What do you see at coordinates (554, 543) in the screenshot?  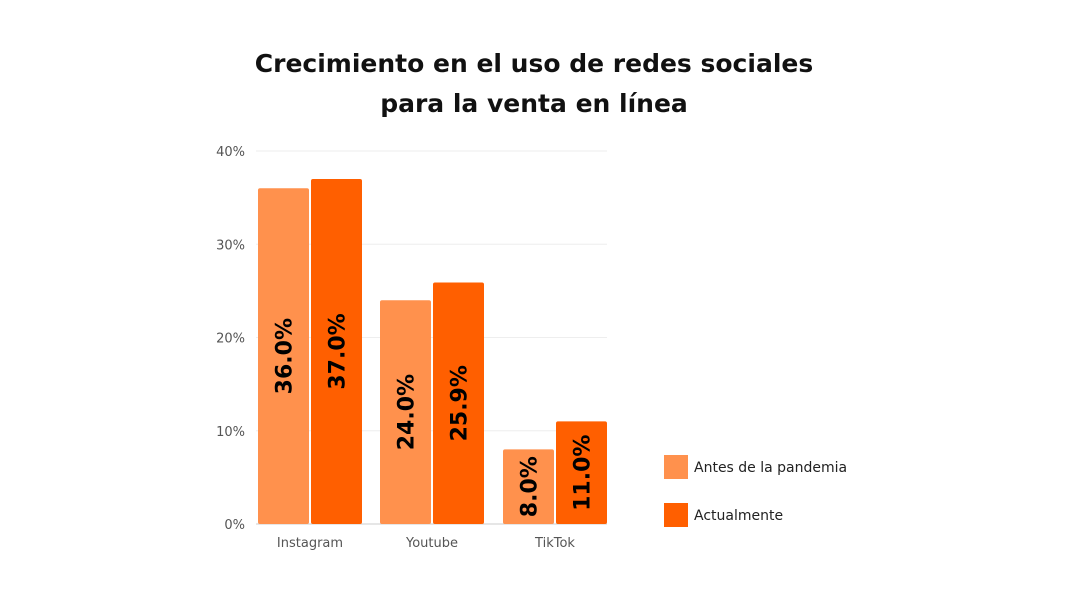 I see `x-category-label-2: TikTok` at bounding box center [554, 543].